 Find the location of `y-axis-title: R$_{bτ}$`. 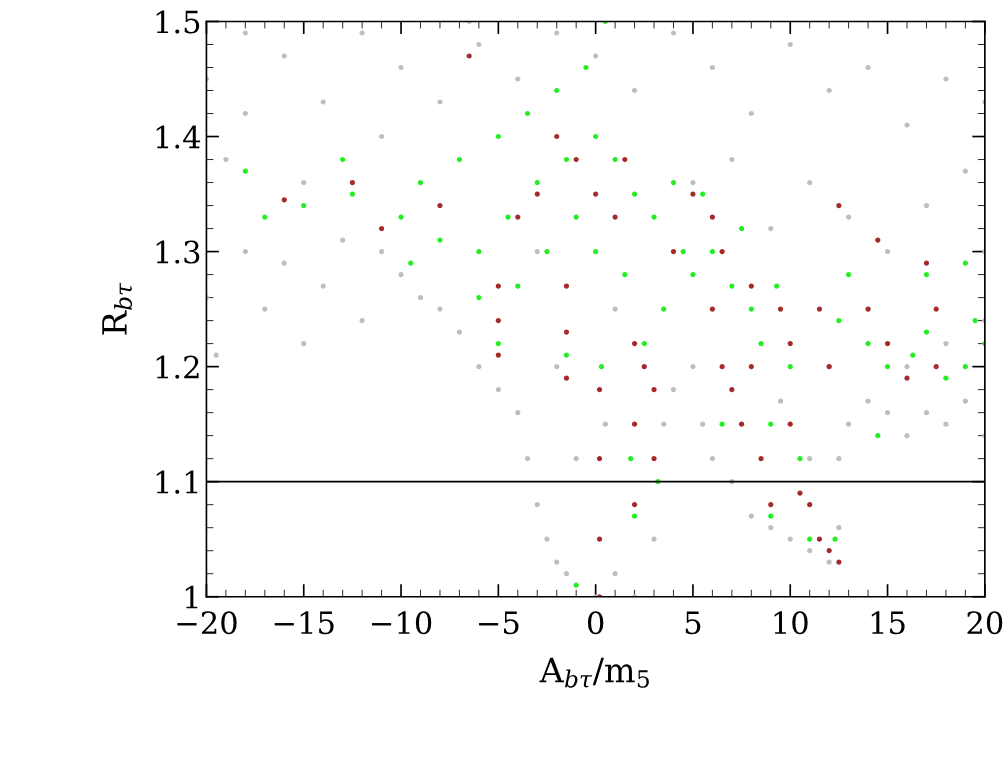

y-axis-title: R$_{bτ}$ is located at coordinates (117, 308).